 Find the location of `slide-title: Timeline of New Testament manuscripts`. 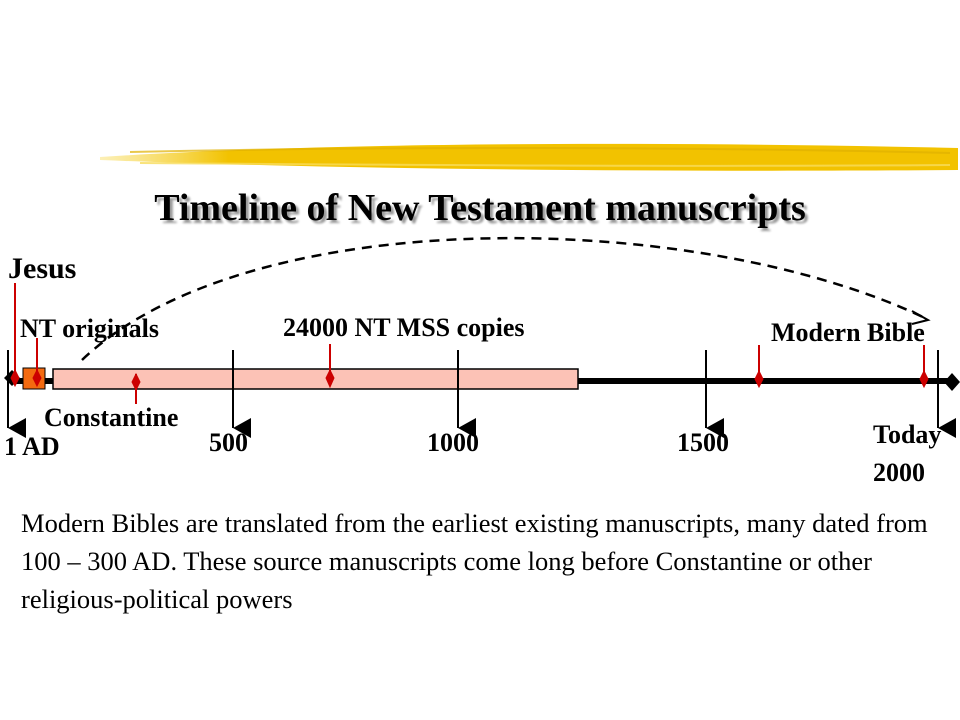

slide-title: Timeline of New Testament manuscripts is located at coordinates (480, 208).